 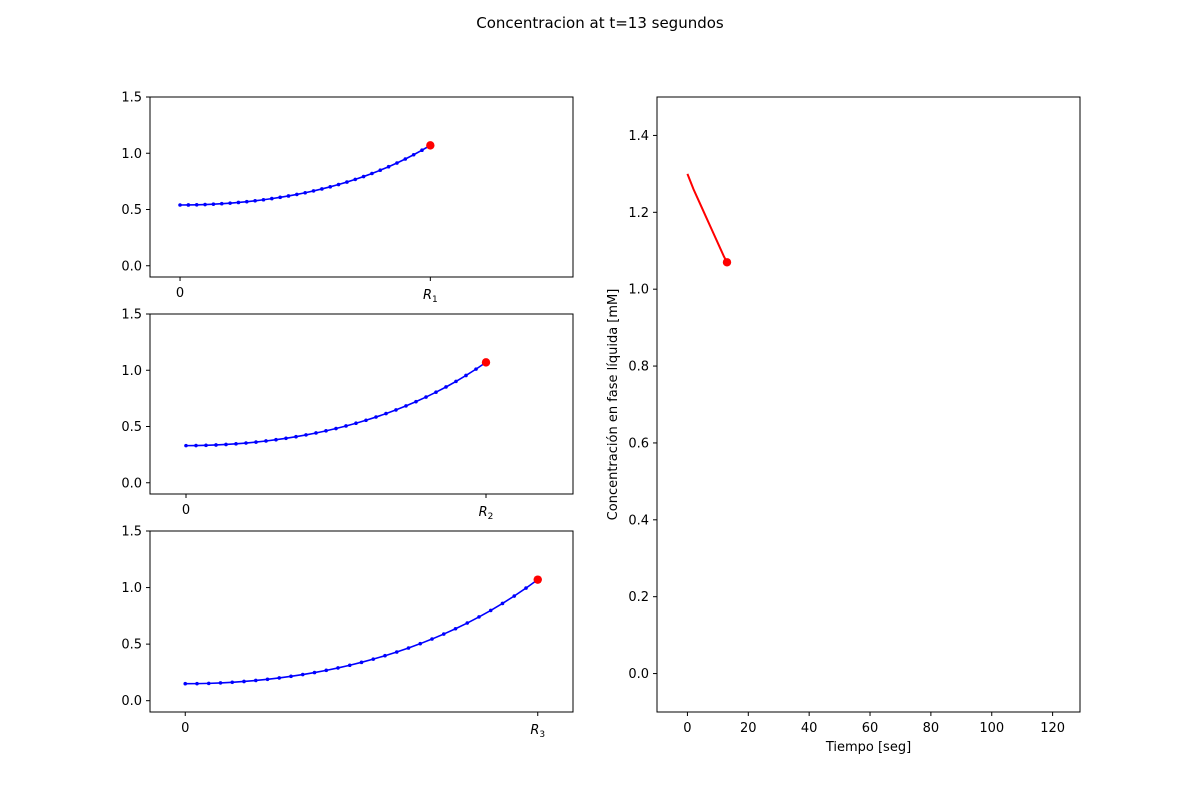 I want to click on panel-1-profile-line, so click(x=305, y=175).